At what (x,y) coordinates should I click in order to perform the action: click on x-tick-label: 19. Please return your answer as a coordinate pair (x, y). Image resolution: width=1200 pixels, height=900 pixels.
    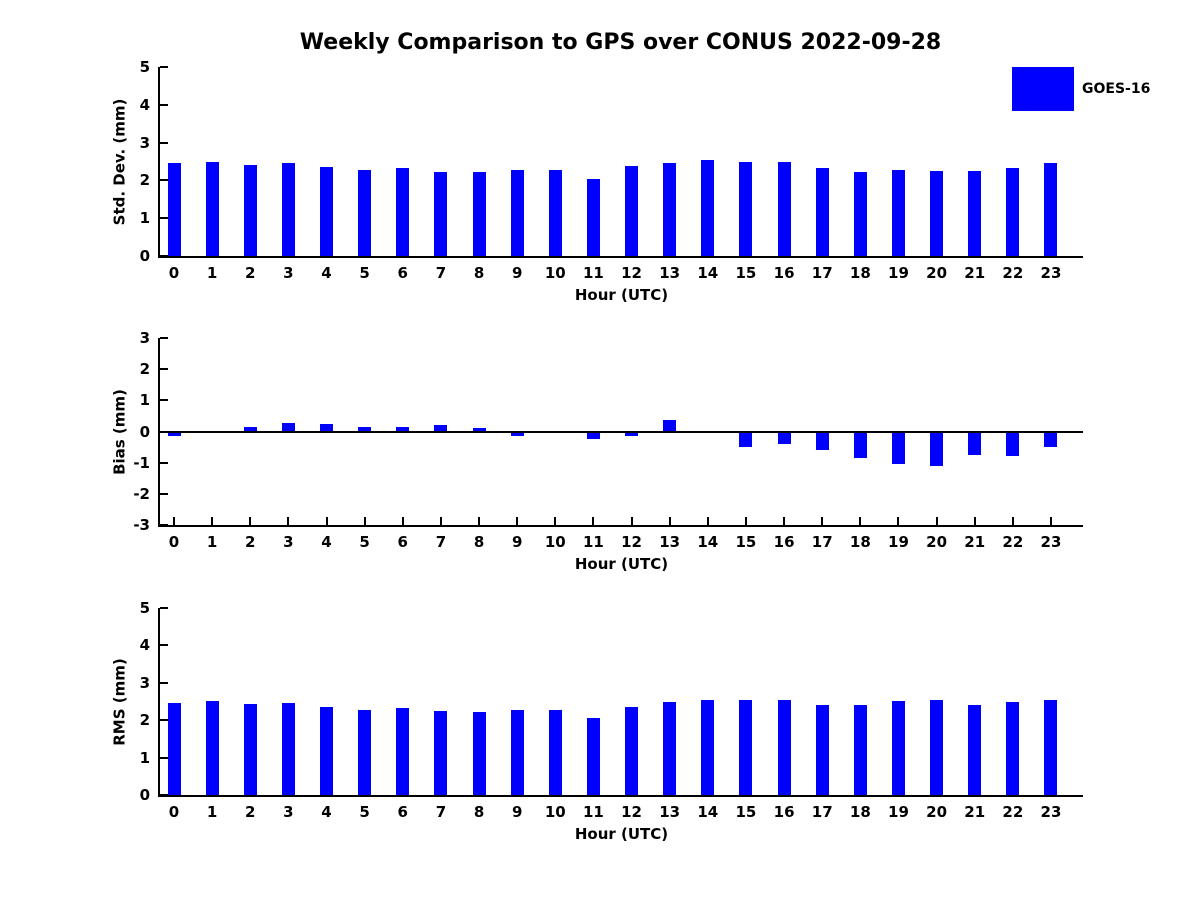
    Looking at the image, I should click on (898, 273).